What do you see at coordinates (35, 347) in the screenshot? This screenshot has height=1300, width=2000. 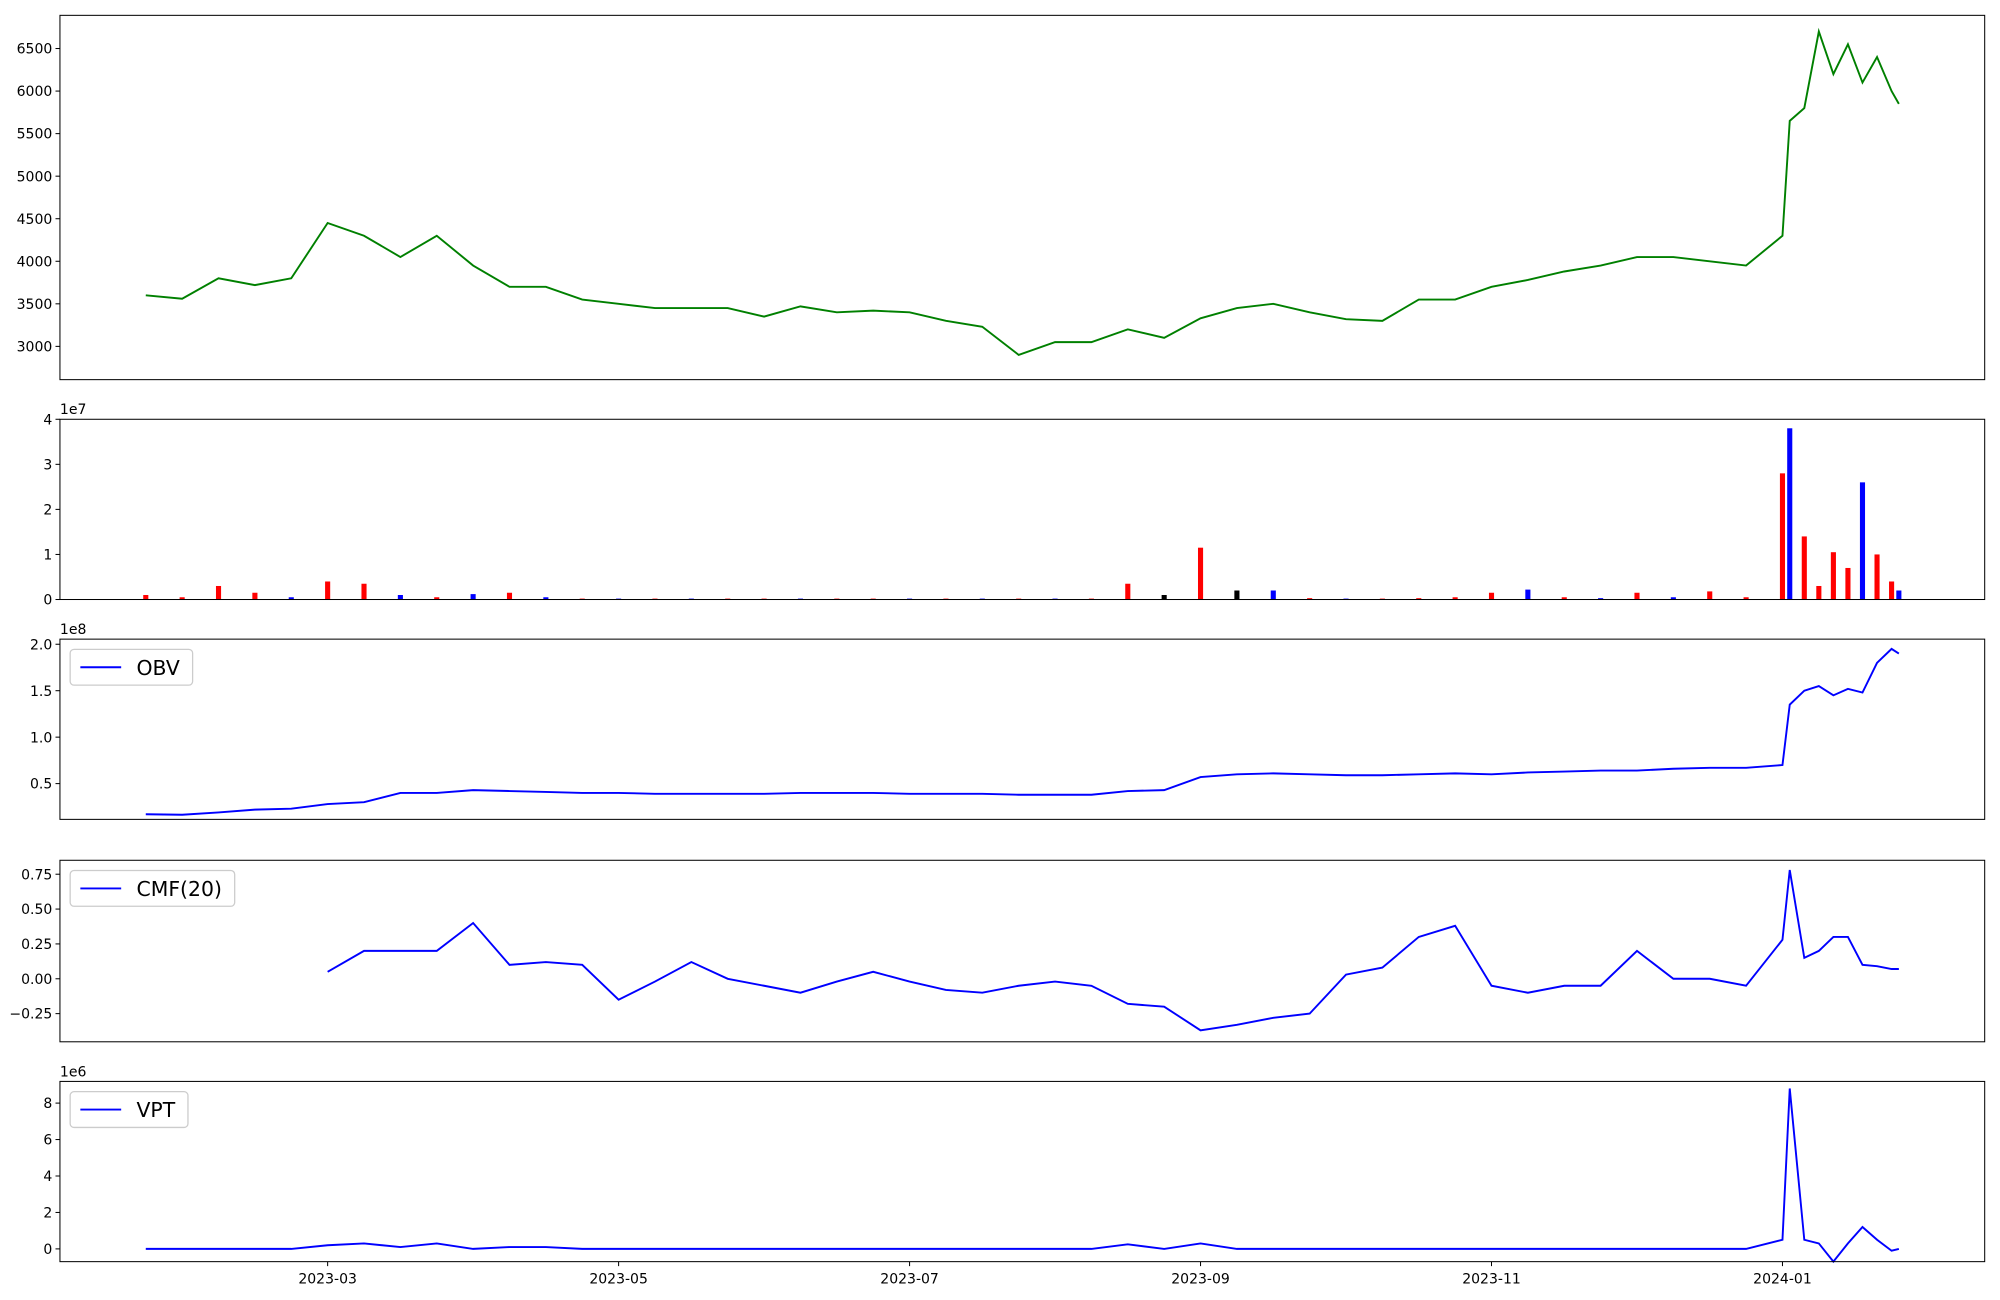 I see `y-tick-label: 3000` at bounding box center [35, 347].